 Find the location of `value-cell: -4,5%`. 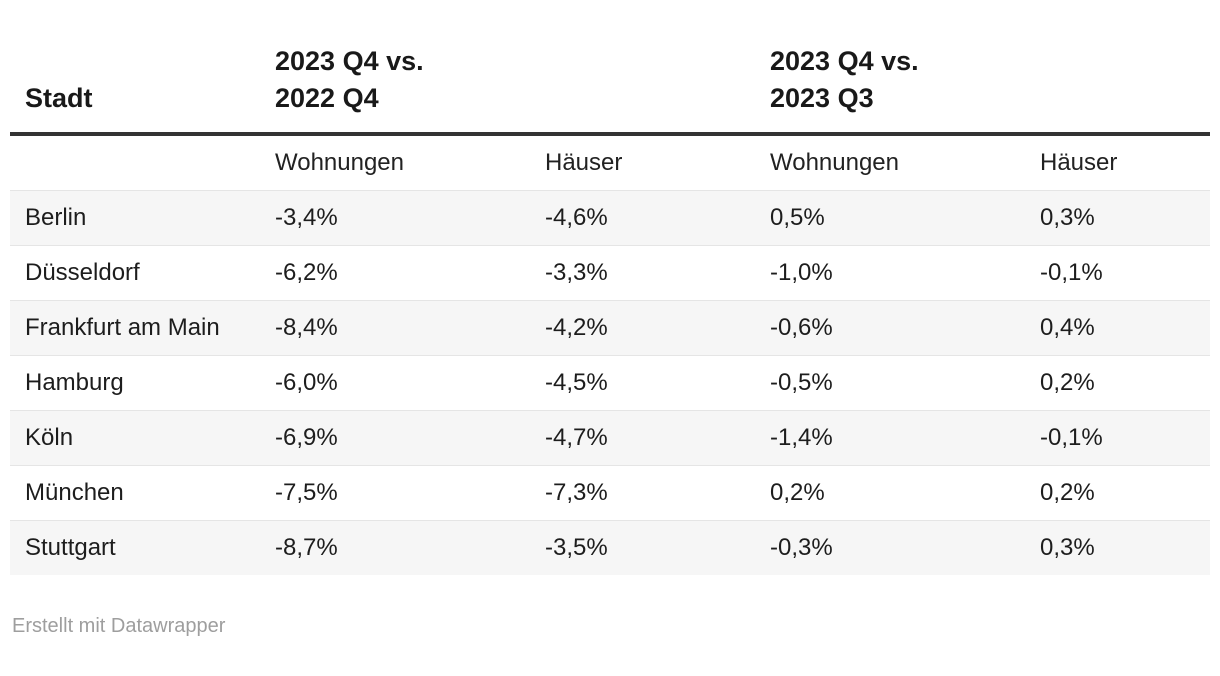

value-cell: -4,5% is located at coordinates (576, 382).